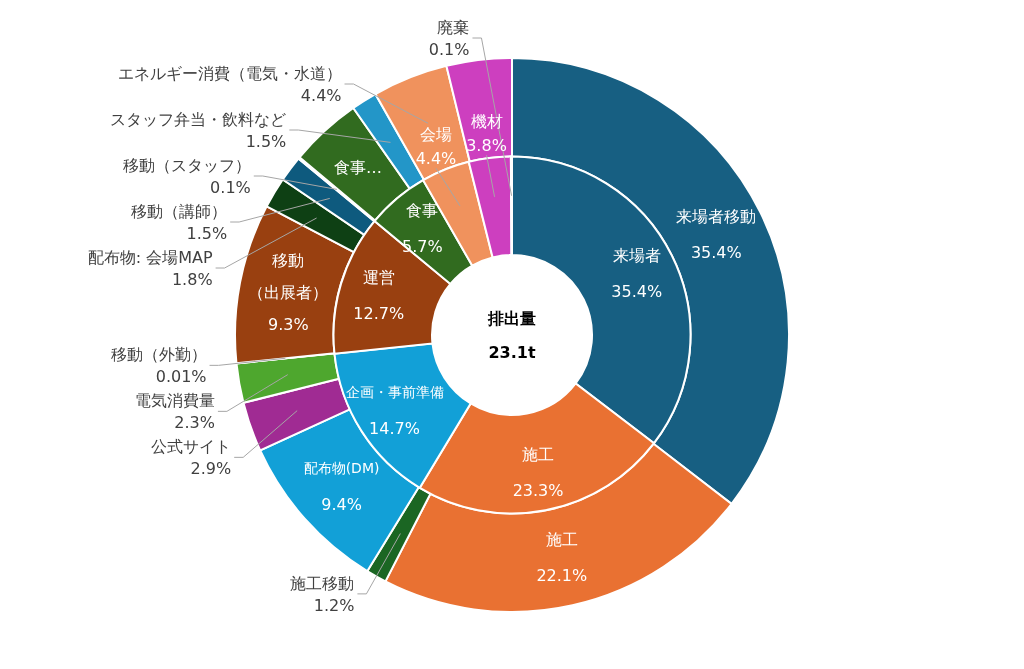 The image size is (1024, 669). Describe the element at coordinates (191, 446) in the screenshot. I see `slice-label: 公式サイト` at that location.